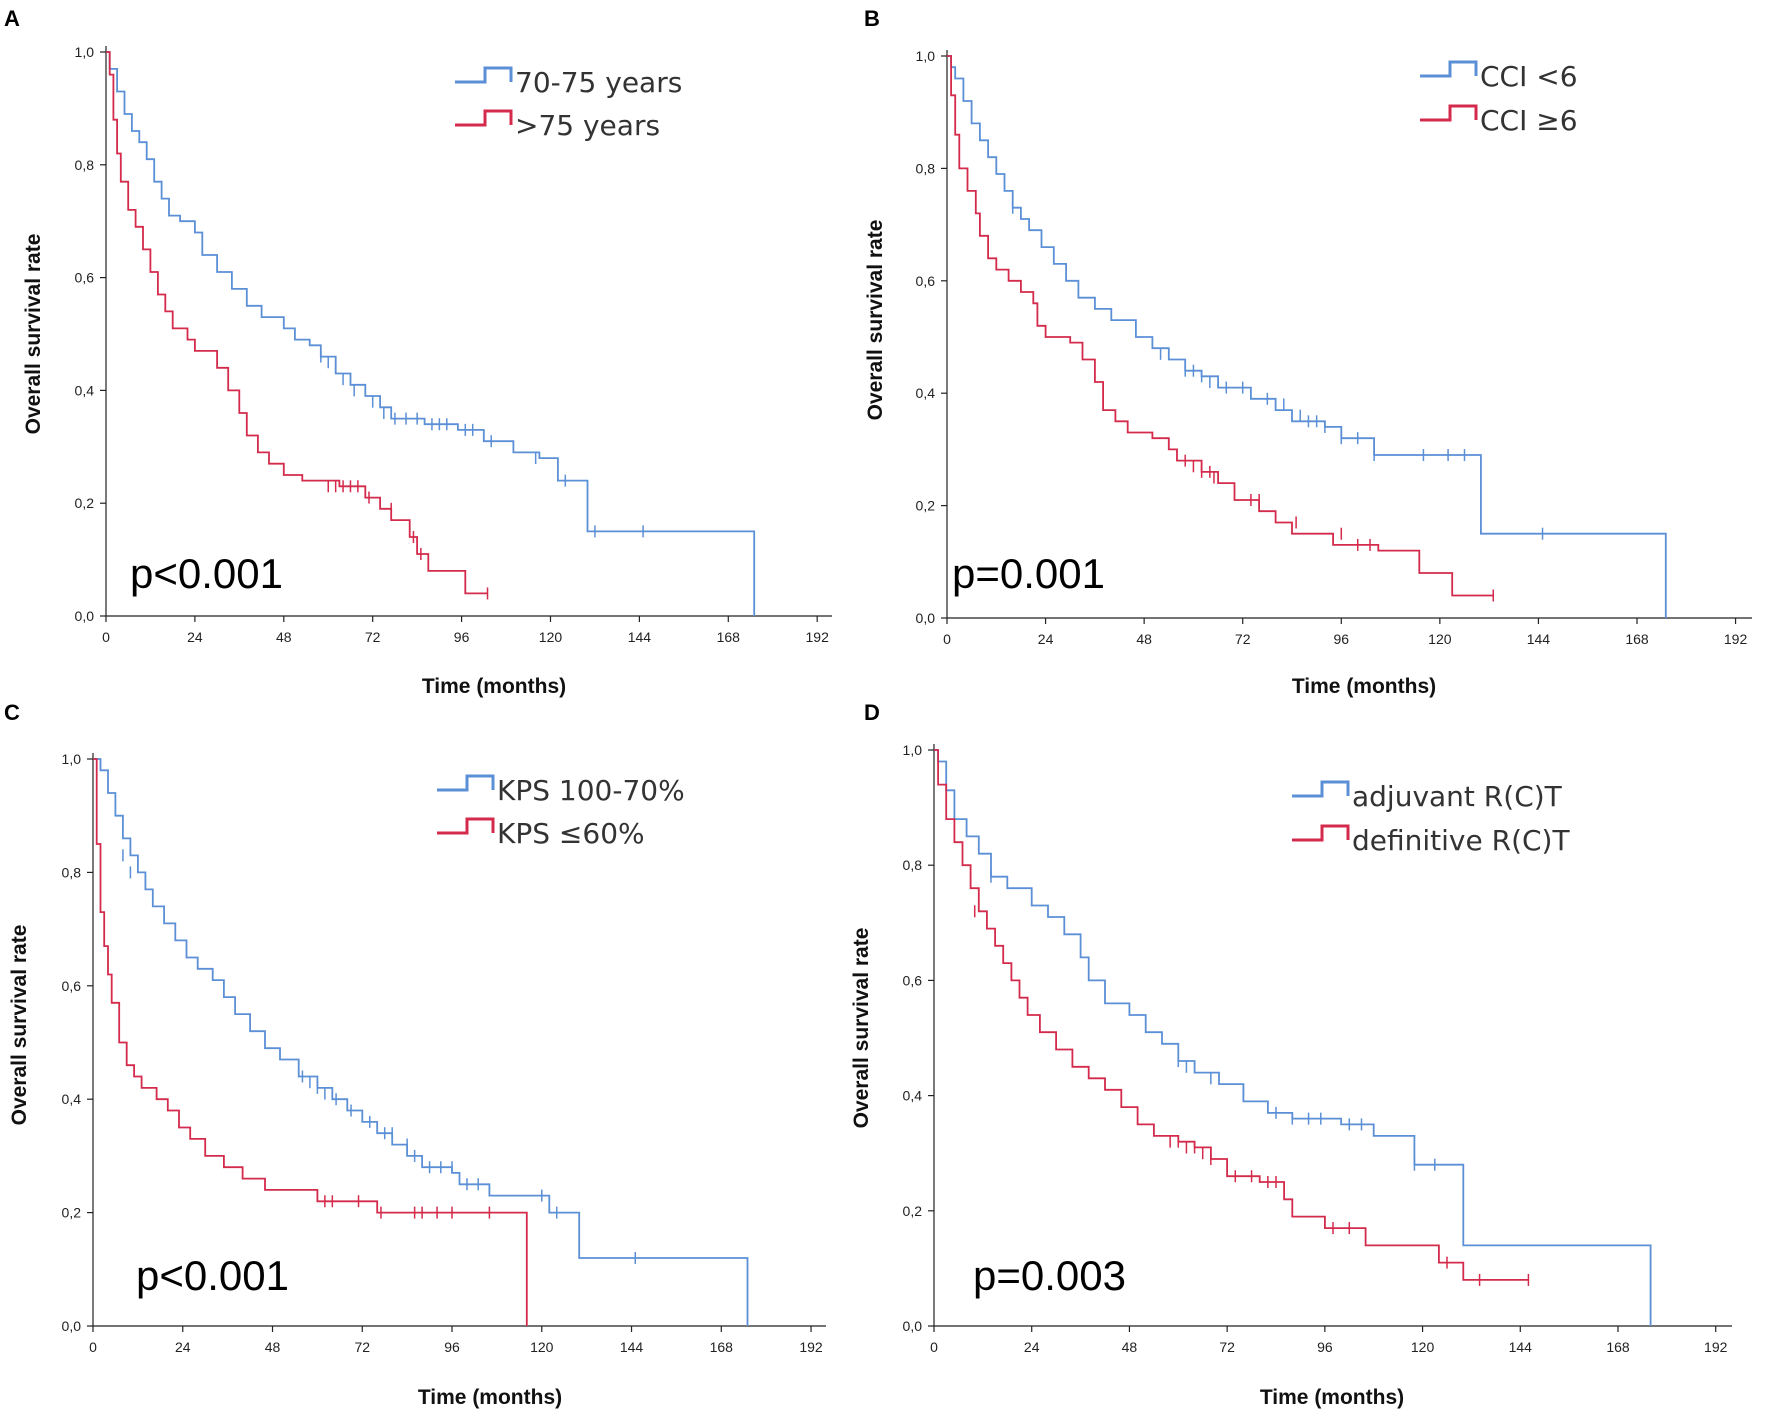 The image size is (1776, 1416). Describe the element at coordinates (1529, 76) in the screenshot. I see `legend-label: CCI <6` at that location.